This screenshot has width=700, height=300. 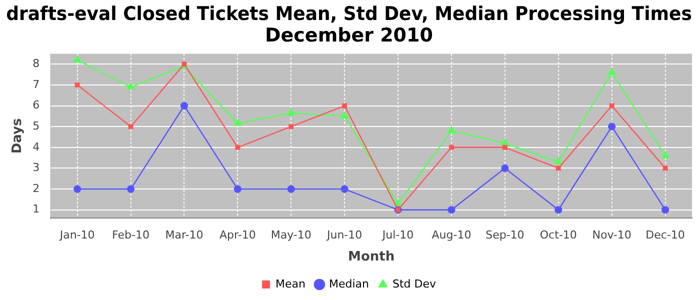 What do you see at coordinates (36, 209) in the screenshot?
I see `y-tick-label: 1` at bounding box center [36, 209].